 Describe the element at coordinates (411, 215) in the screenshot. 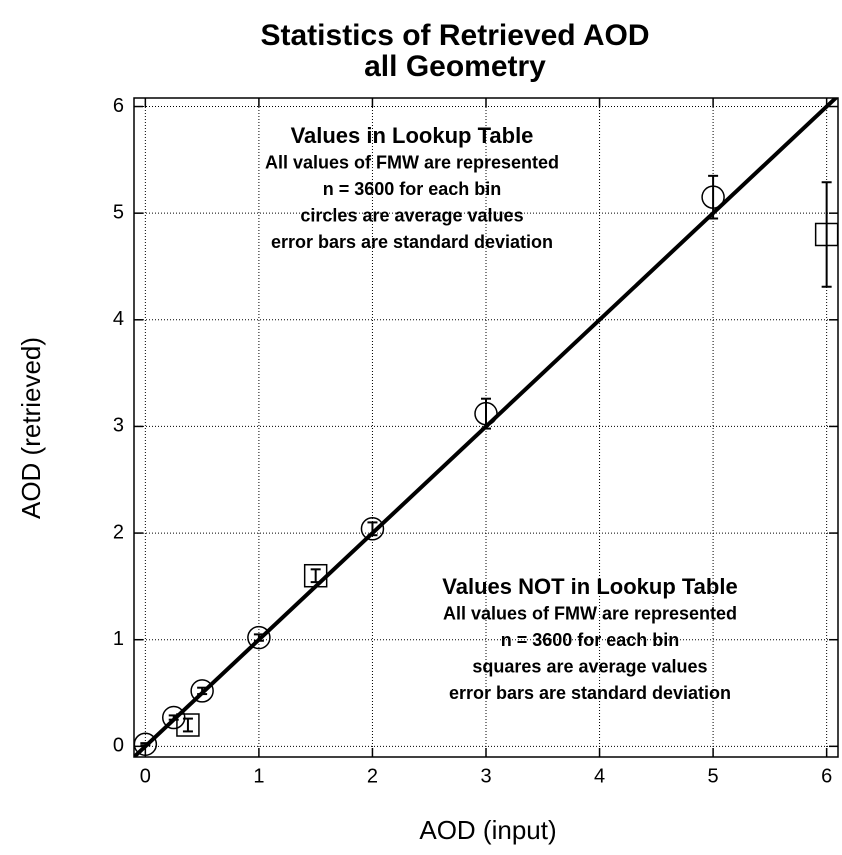

I see `annotation: circles are average values` at that location.